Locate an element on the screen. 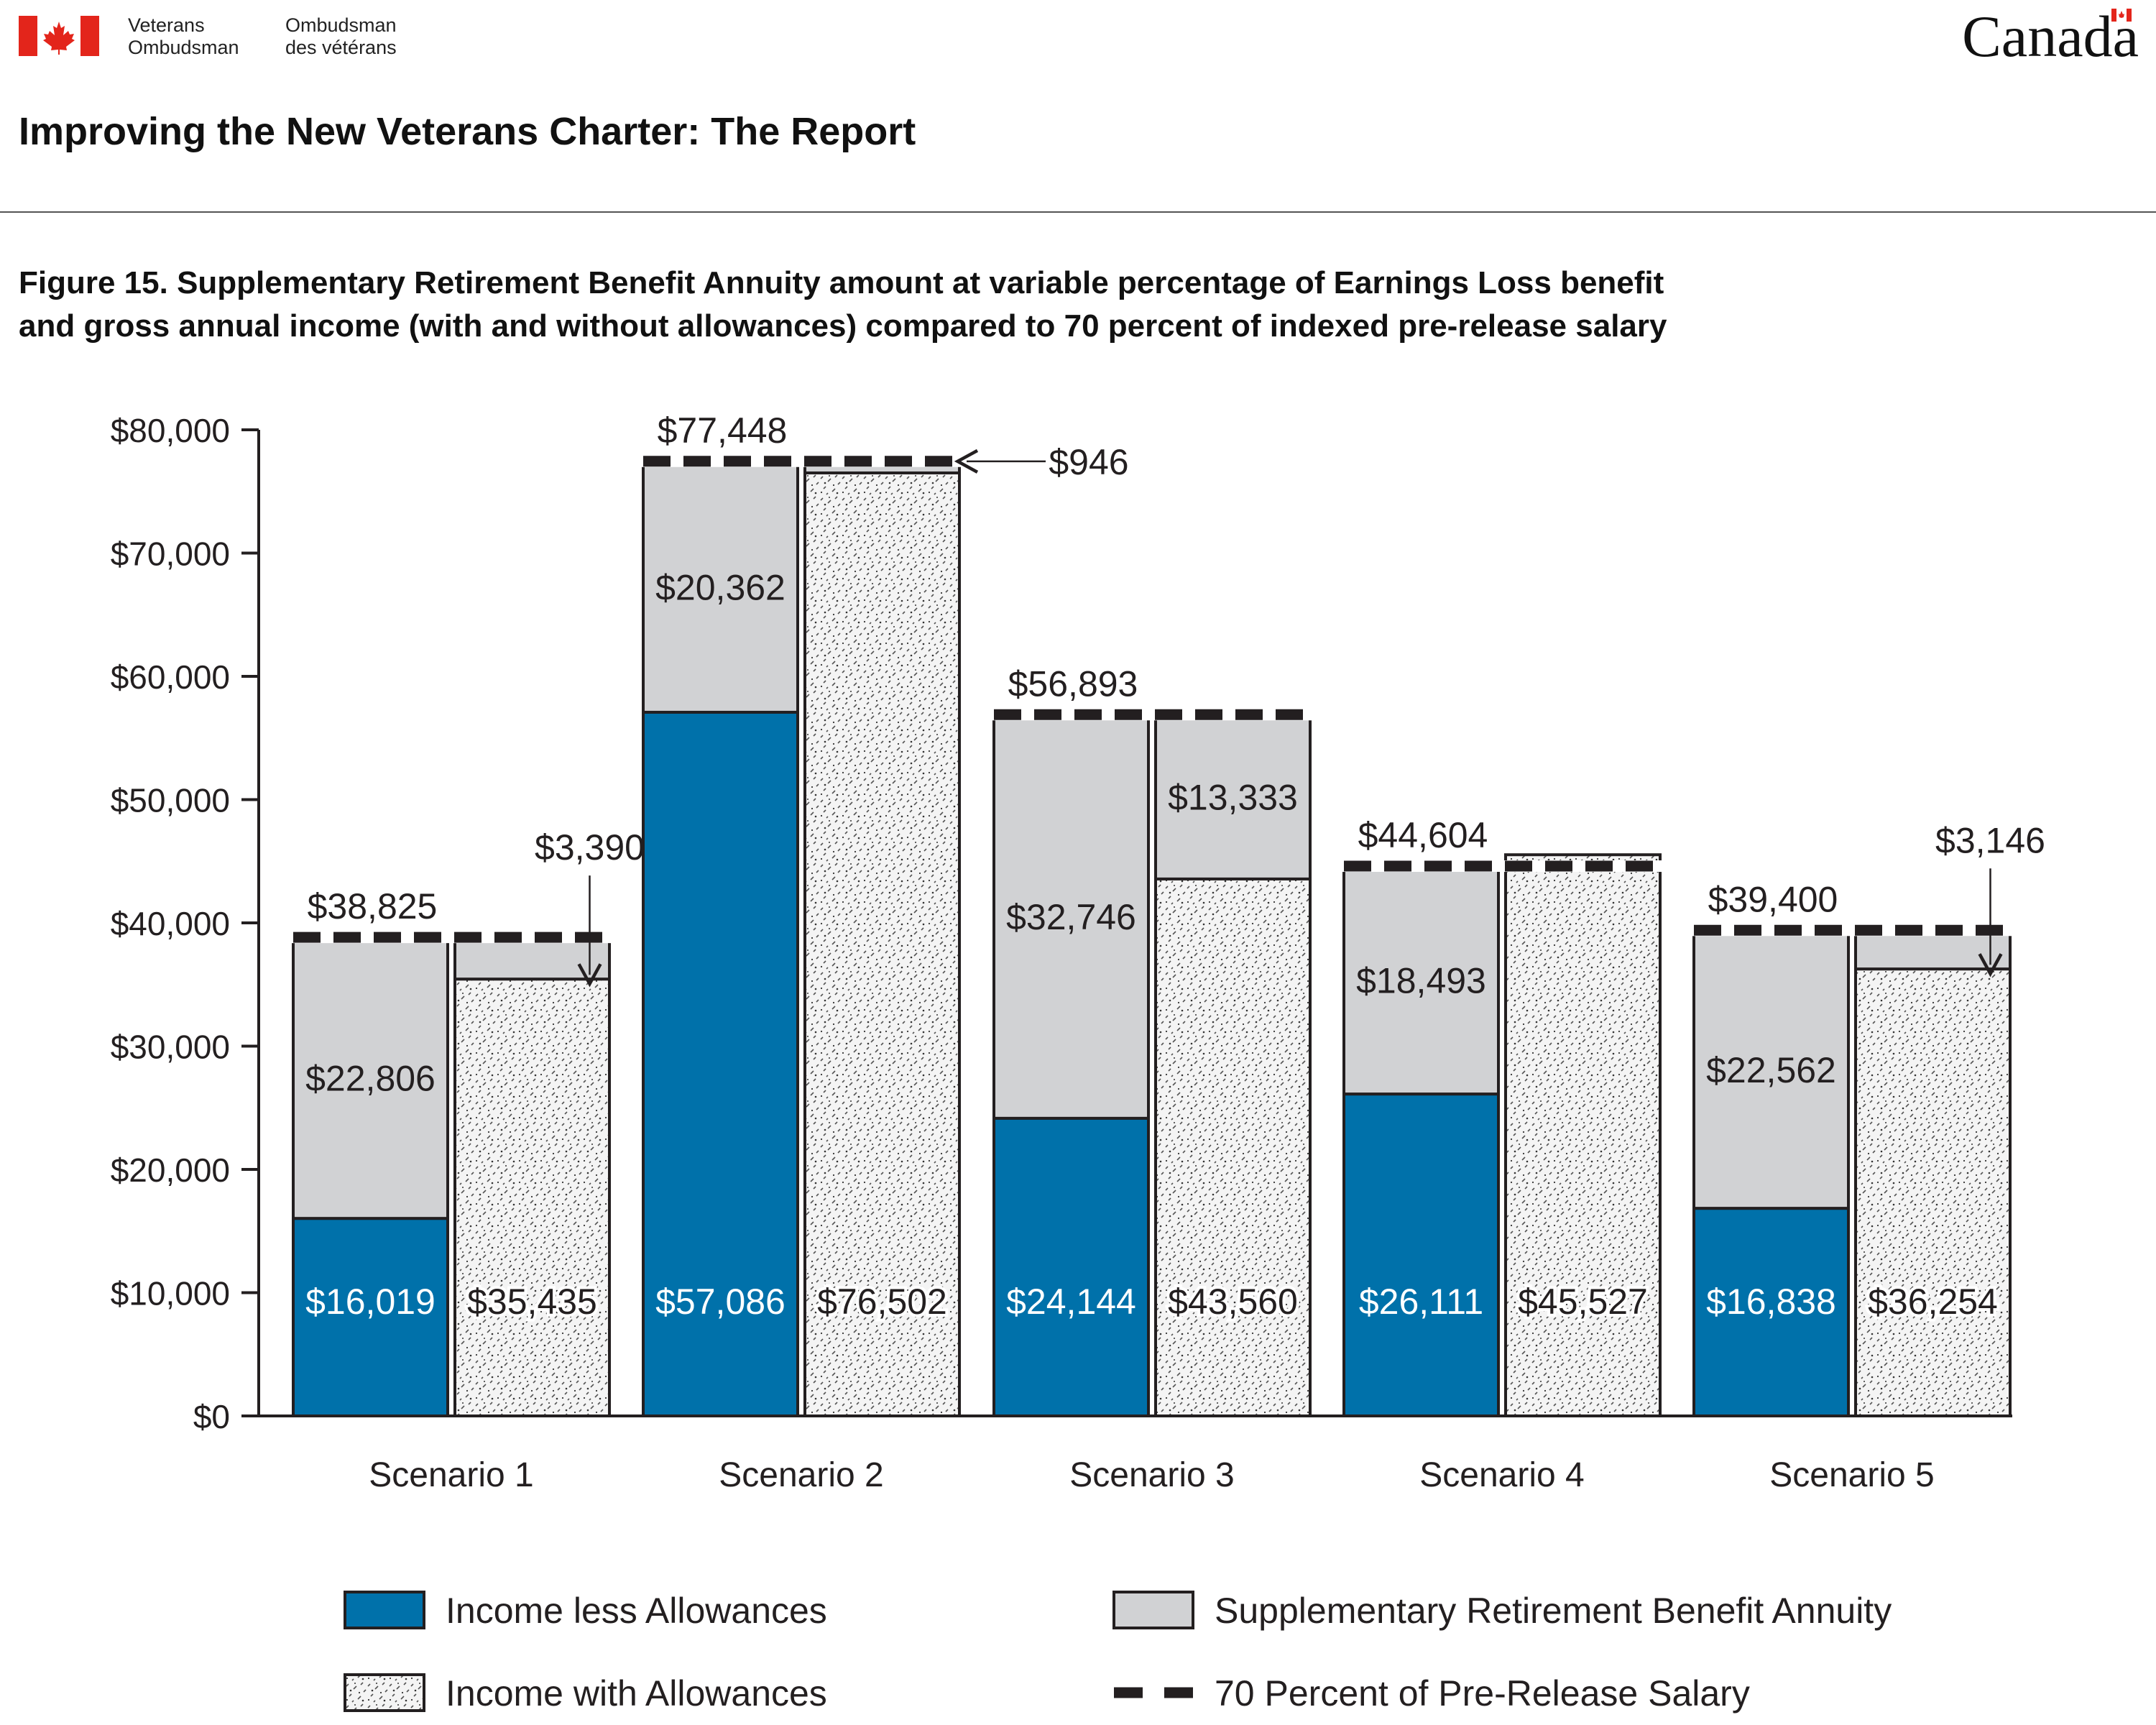 This screenshot has width=2156, height=1725. y-tick-label: $0 is located at coordinates (211, 1416).